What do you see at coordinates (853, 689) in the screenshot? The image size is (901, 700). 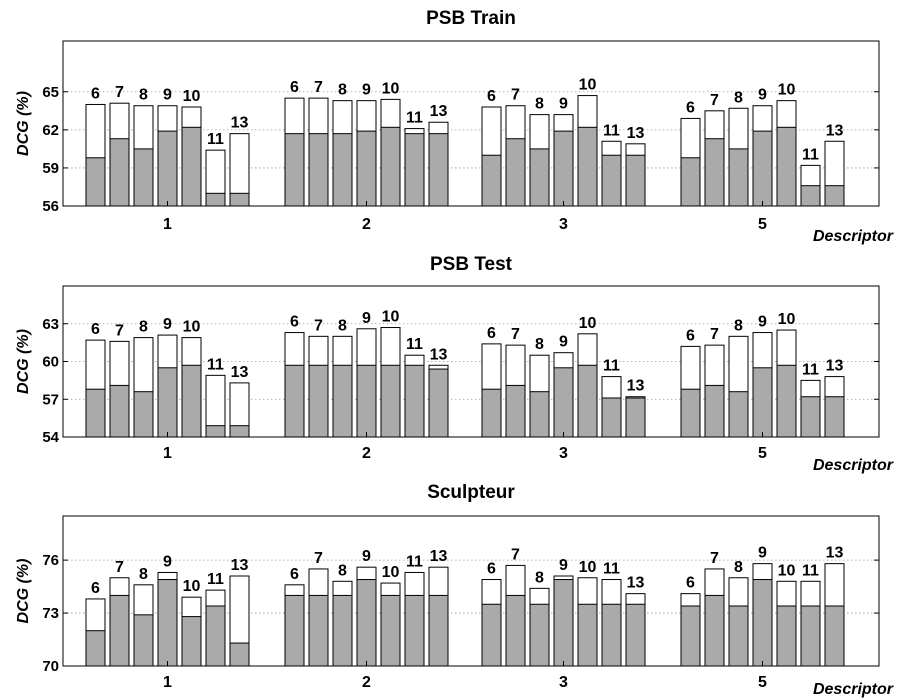 I see `x-axis-label: Descriptor` at bounding box center [853, 689].